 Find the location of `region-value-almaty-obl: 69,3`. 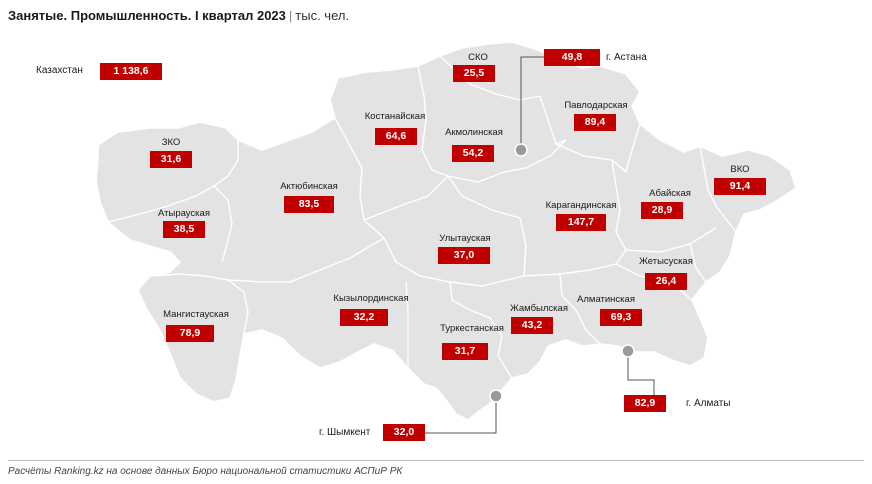

region-value-almaty-obl: 69,3 is located at coordinates (621, 317).